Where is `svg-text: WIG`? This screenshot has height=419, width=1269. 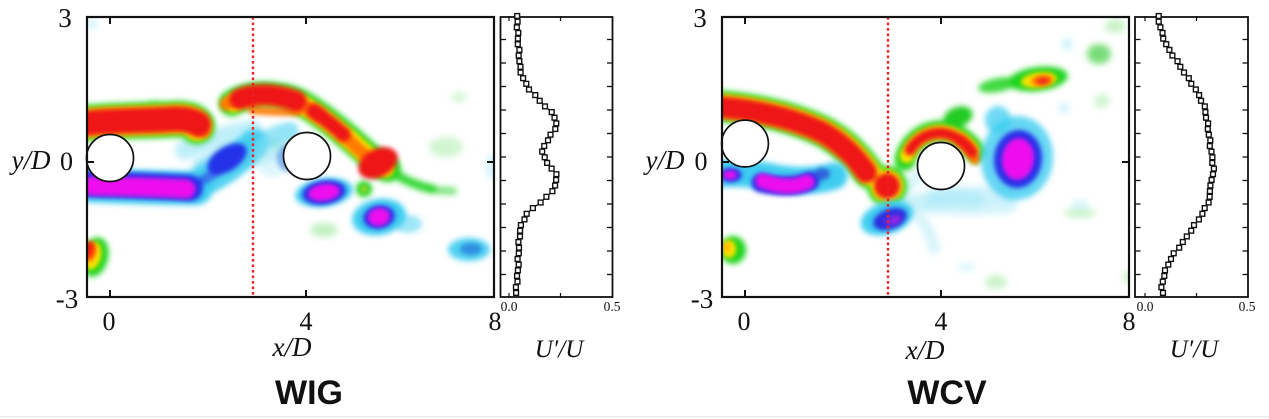
svg-text: WIG is located at coordinates (309, 393).